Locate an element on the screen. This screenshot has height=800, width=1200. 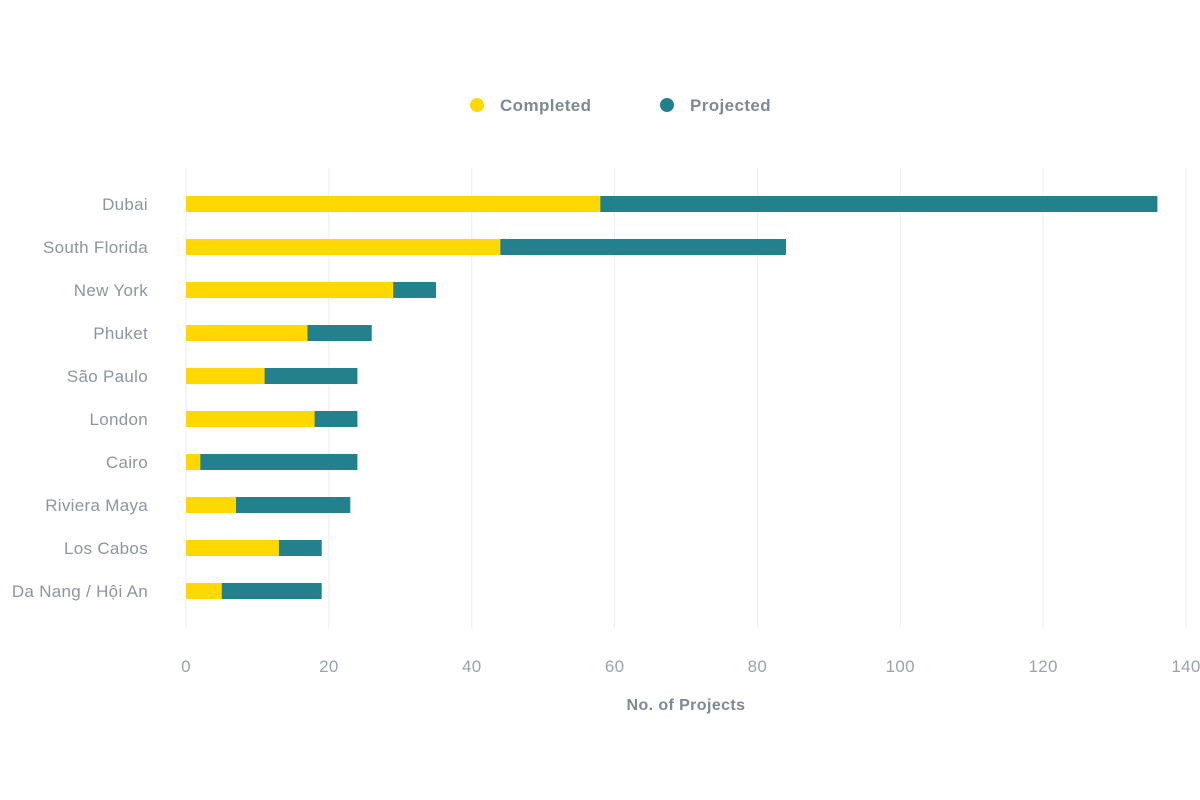
x-tick-label: 20 is located at coordinates (329, 666).